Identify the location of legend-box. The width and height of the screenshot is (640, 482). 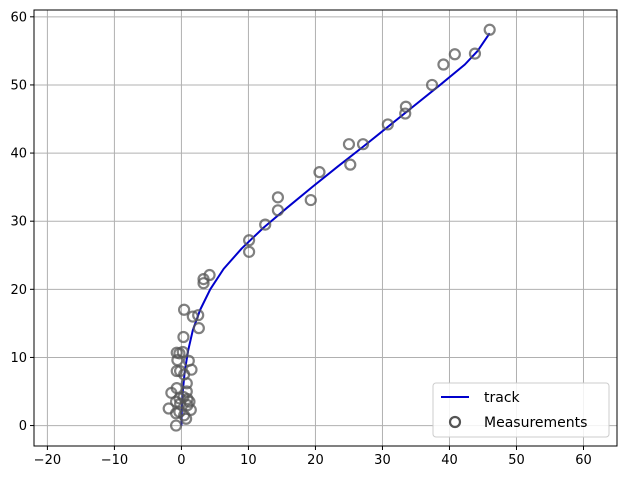
(521, 410).